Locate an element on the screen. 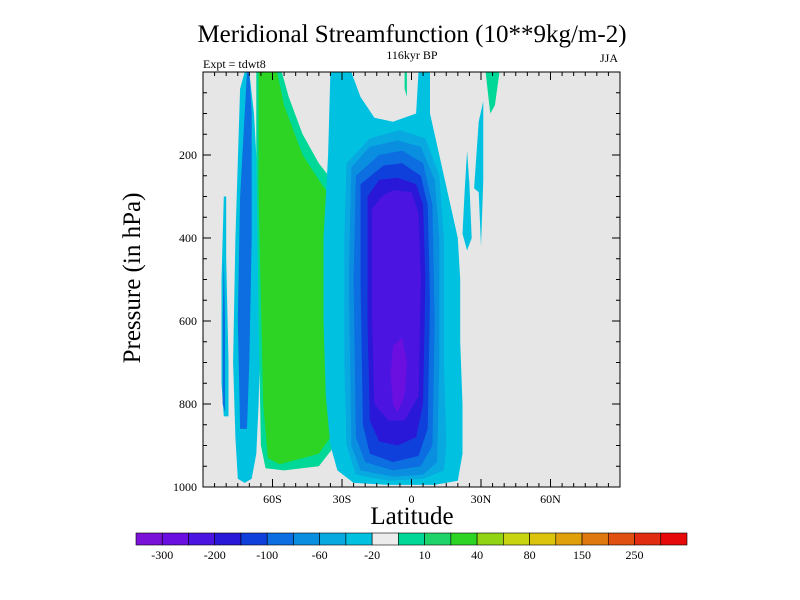 The width and height of the screenshot is (800, 600). colorbar-label: 250 is located at coordinates (635, 555).